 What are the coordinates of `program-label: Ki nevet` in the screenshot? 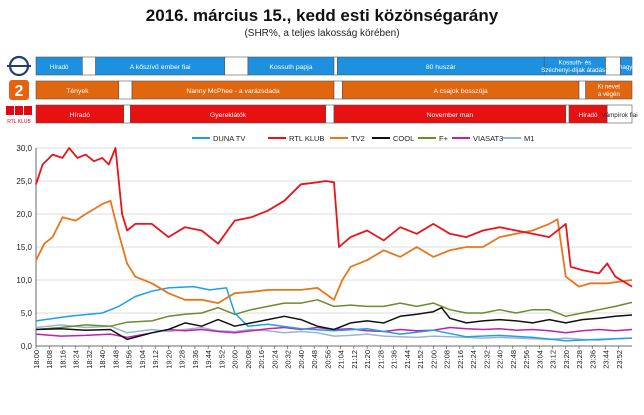 It's located at (609, 87).